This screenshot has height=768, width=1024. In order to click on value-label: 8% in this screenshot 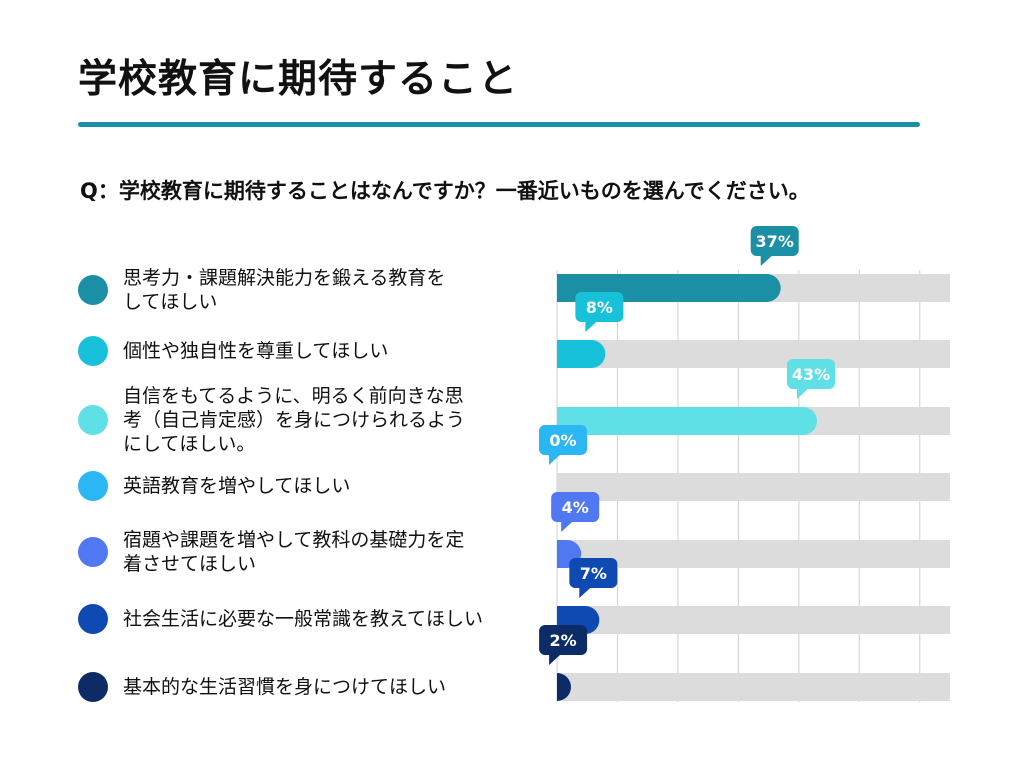, I will do `click(599, 307)`.